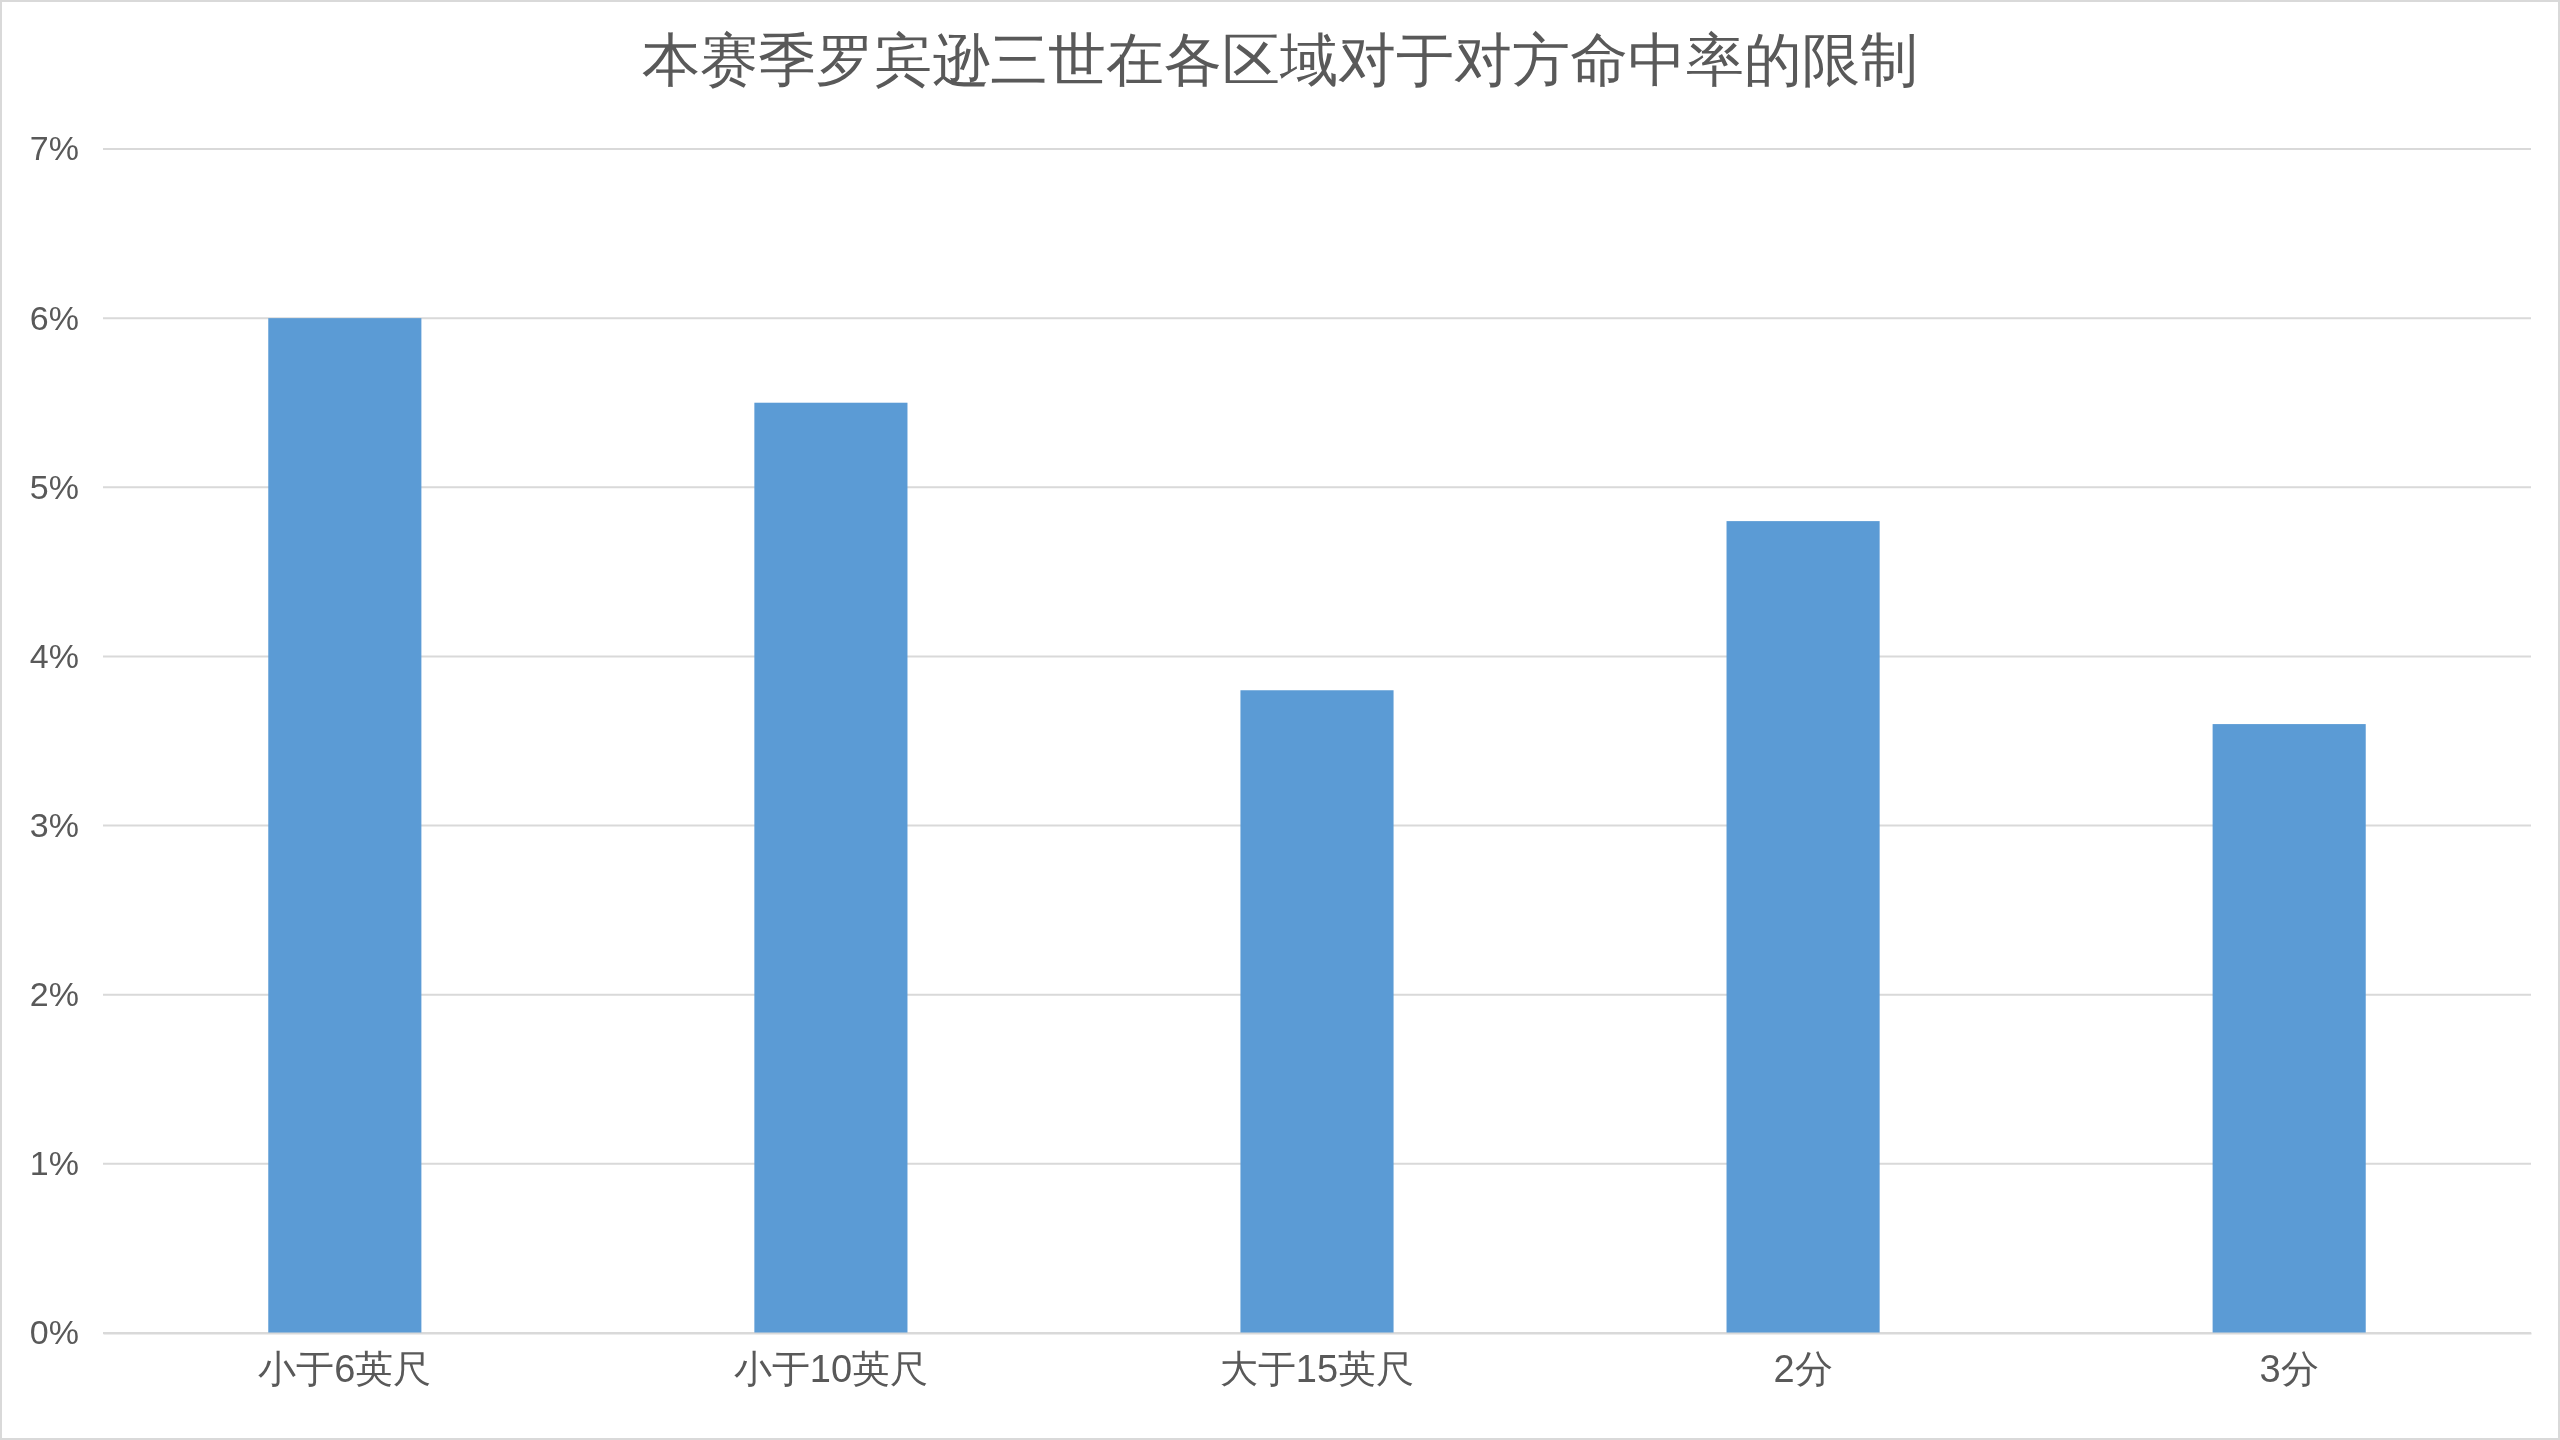 The image size is (2560, 1440). Describe the element at coordinates (54, 1163) in the screenshot. I see `y-tick-label: 1%` at that location.